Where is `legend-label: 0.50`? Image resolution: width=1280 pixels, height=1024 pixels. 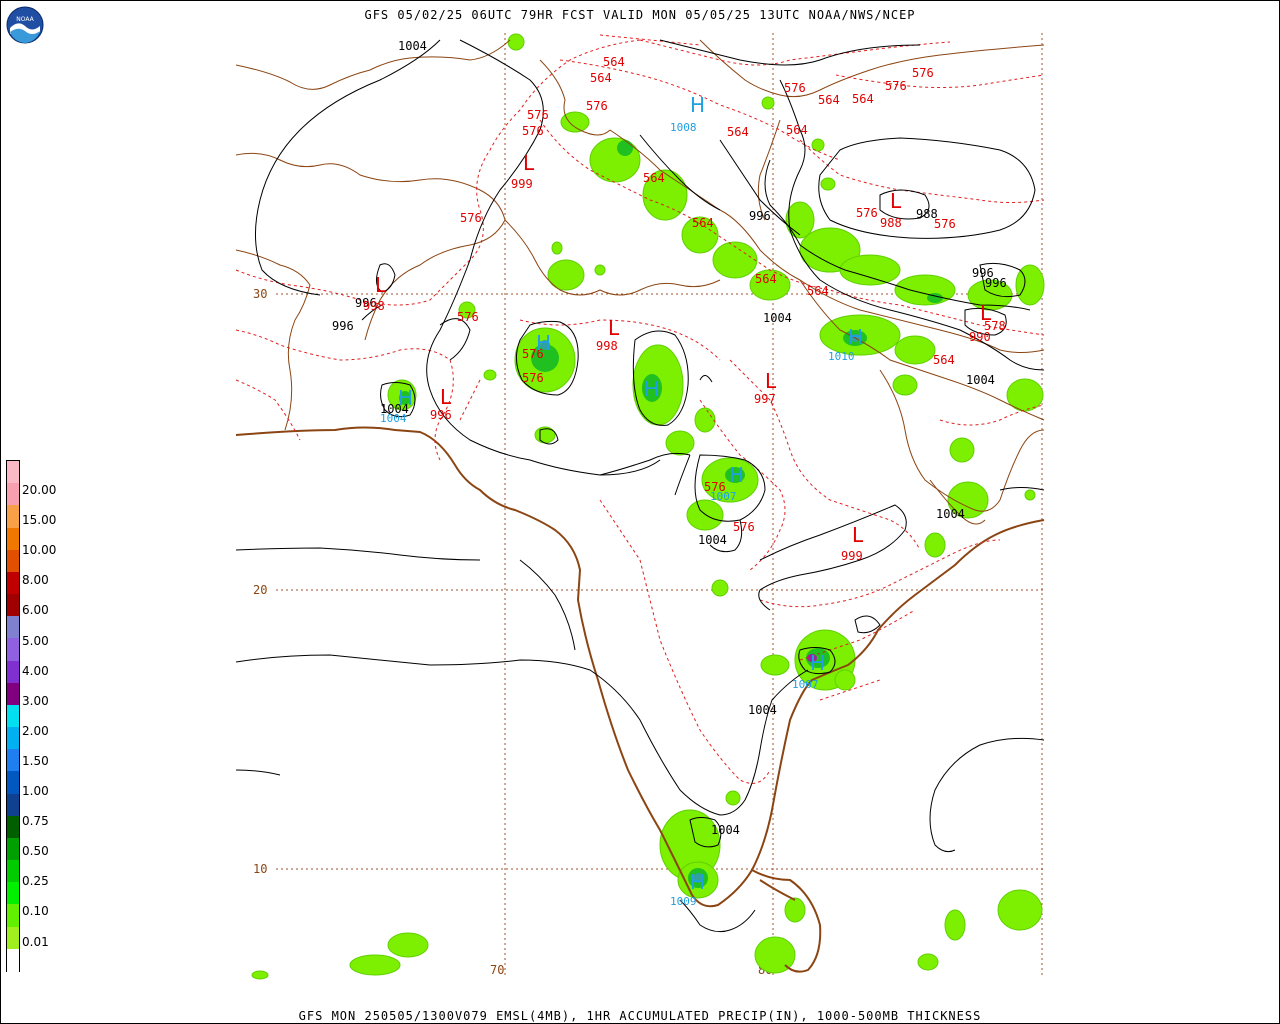
legend-label: 0.50 is located at coordinates (35, 851).